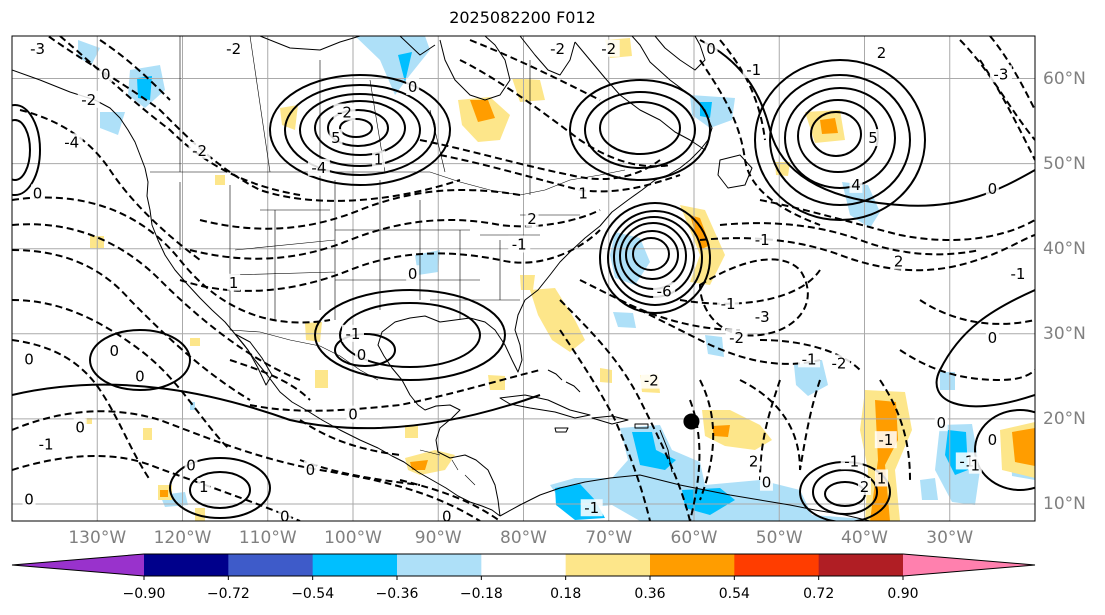  Describe the element at coordinates (1064, 418) in the screenshot. I see `latitude-tick-label: 20°N` at that location.